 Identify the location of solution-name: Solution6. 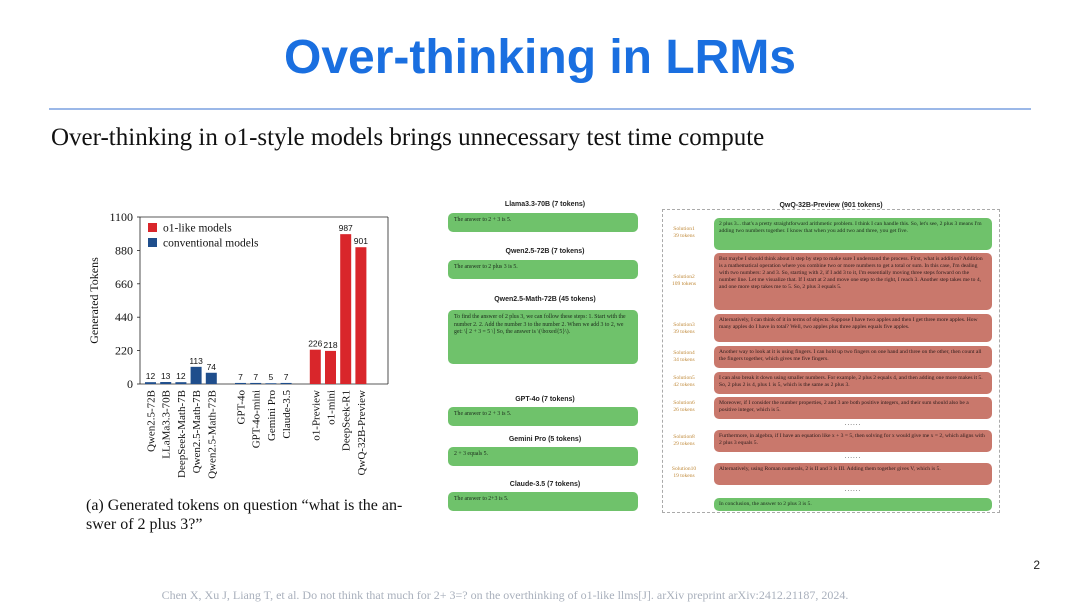
(684, 403).